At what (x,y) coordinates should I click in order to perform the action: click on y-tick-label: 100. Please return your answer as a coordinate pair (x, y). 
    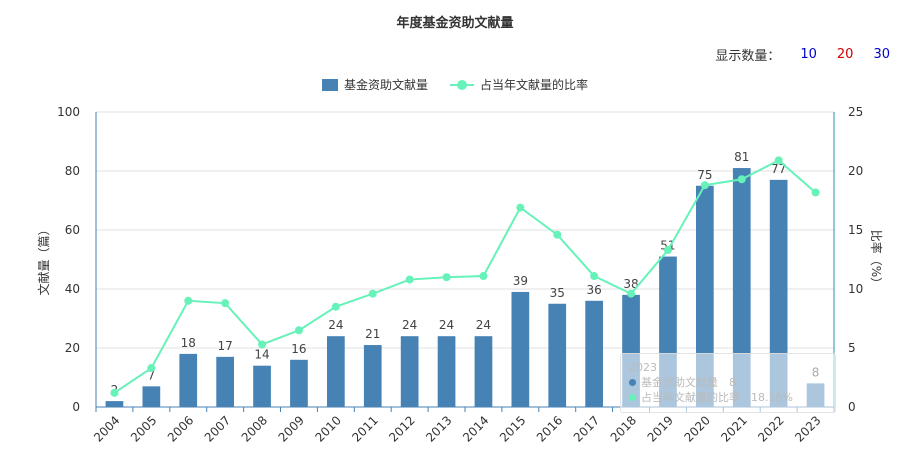
    Looking at the image, I should click on (68, 112).